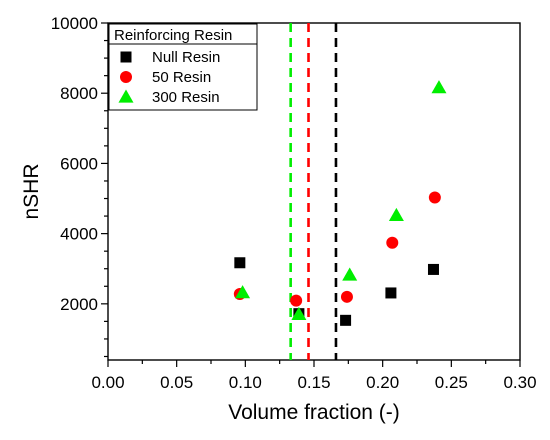 The width and height of the screenshot is (550, 440). I want to click on x-tick-label: 0.05, so click(176, 382).